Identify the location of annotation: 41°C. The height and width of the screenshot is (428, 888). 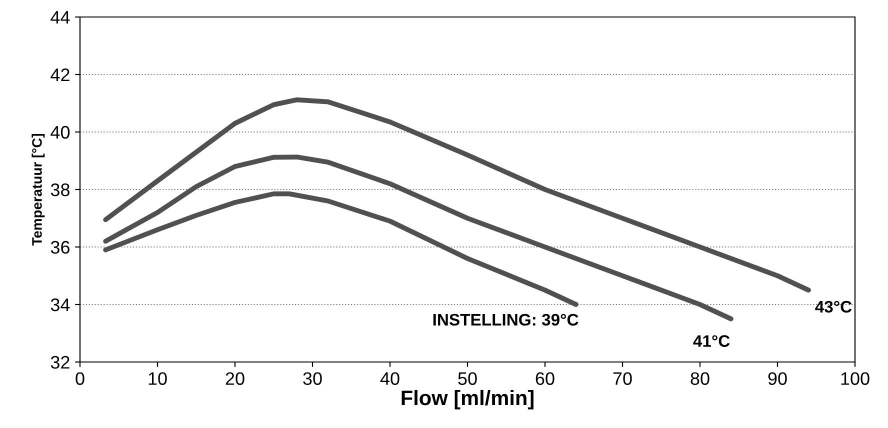
(711, 341).